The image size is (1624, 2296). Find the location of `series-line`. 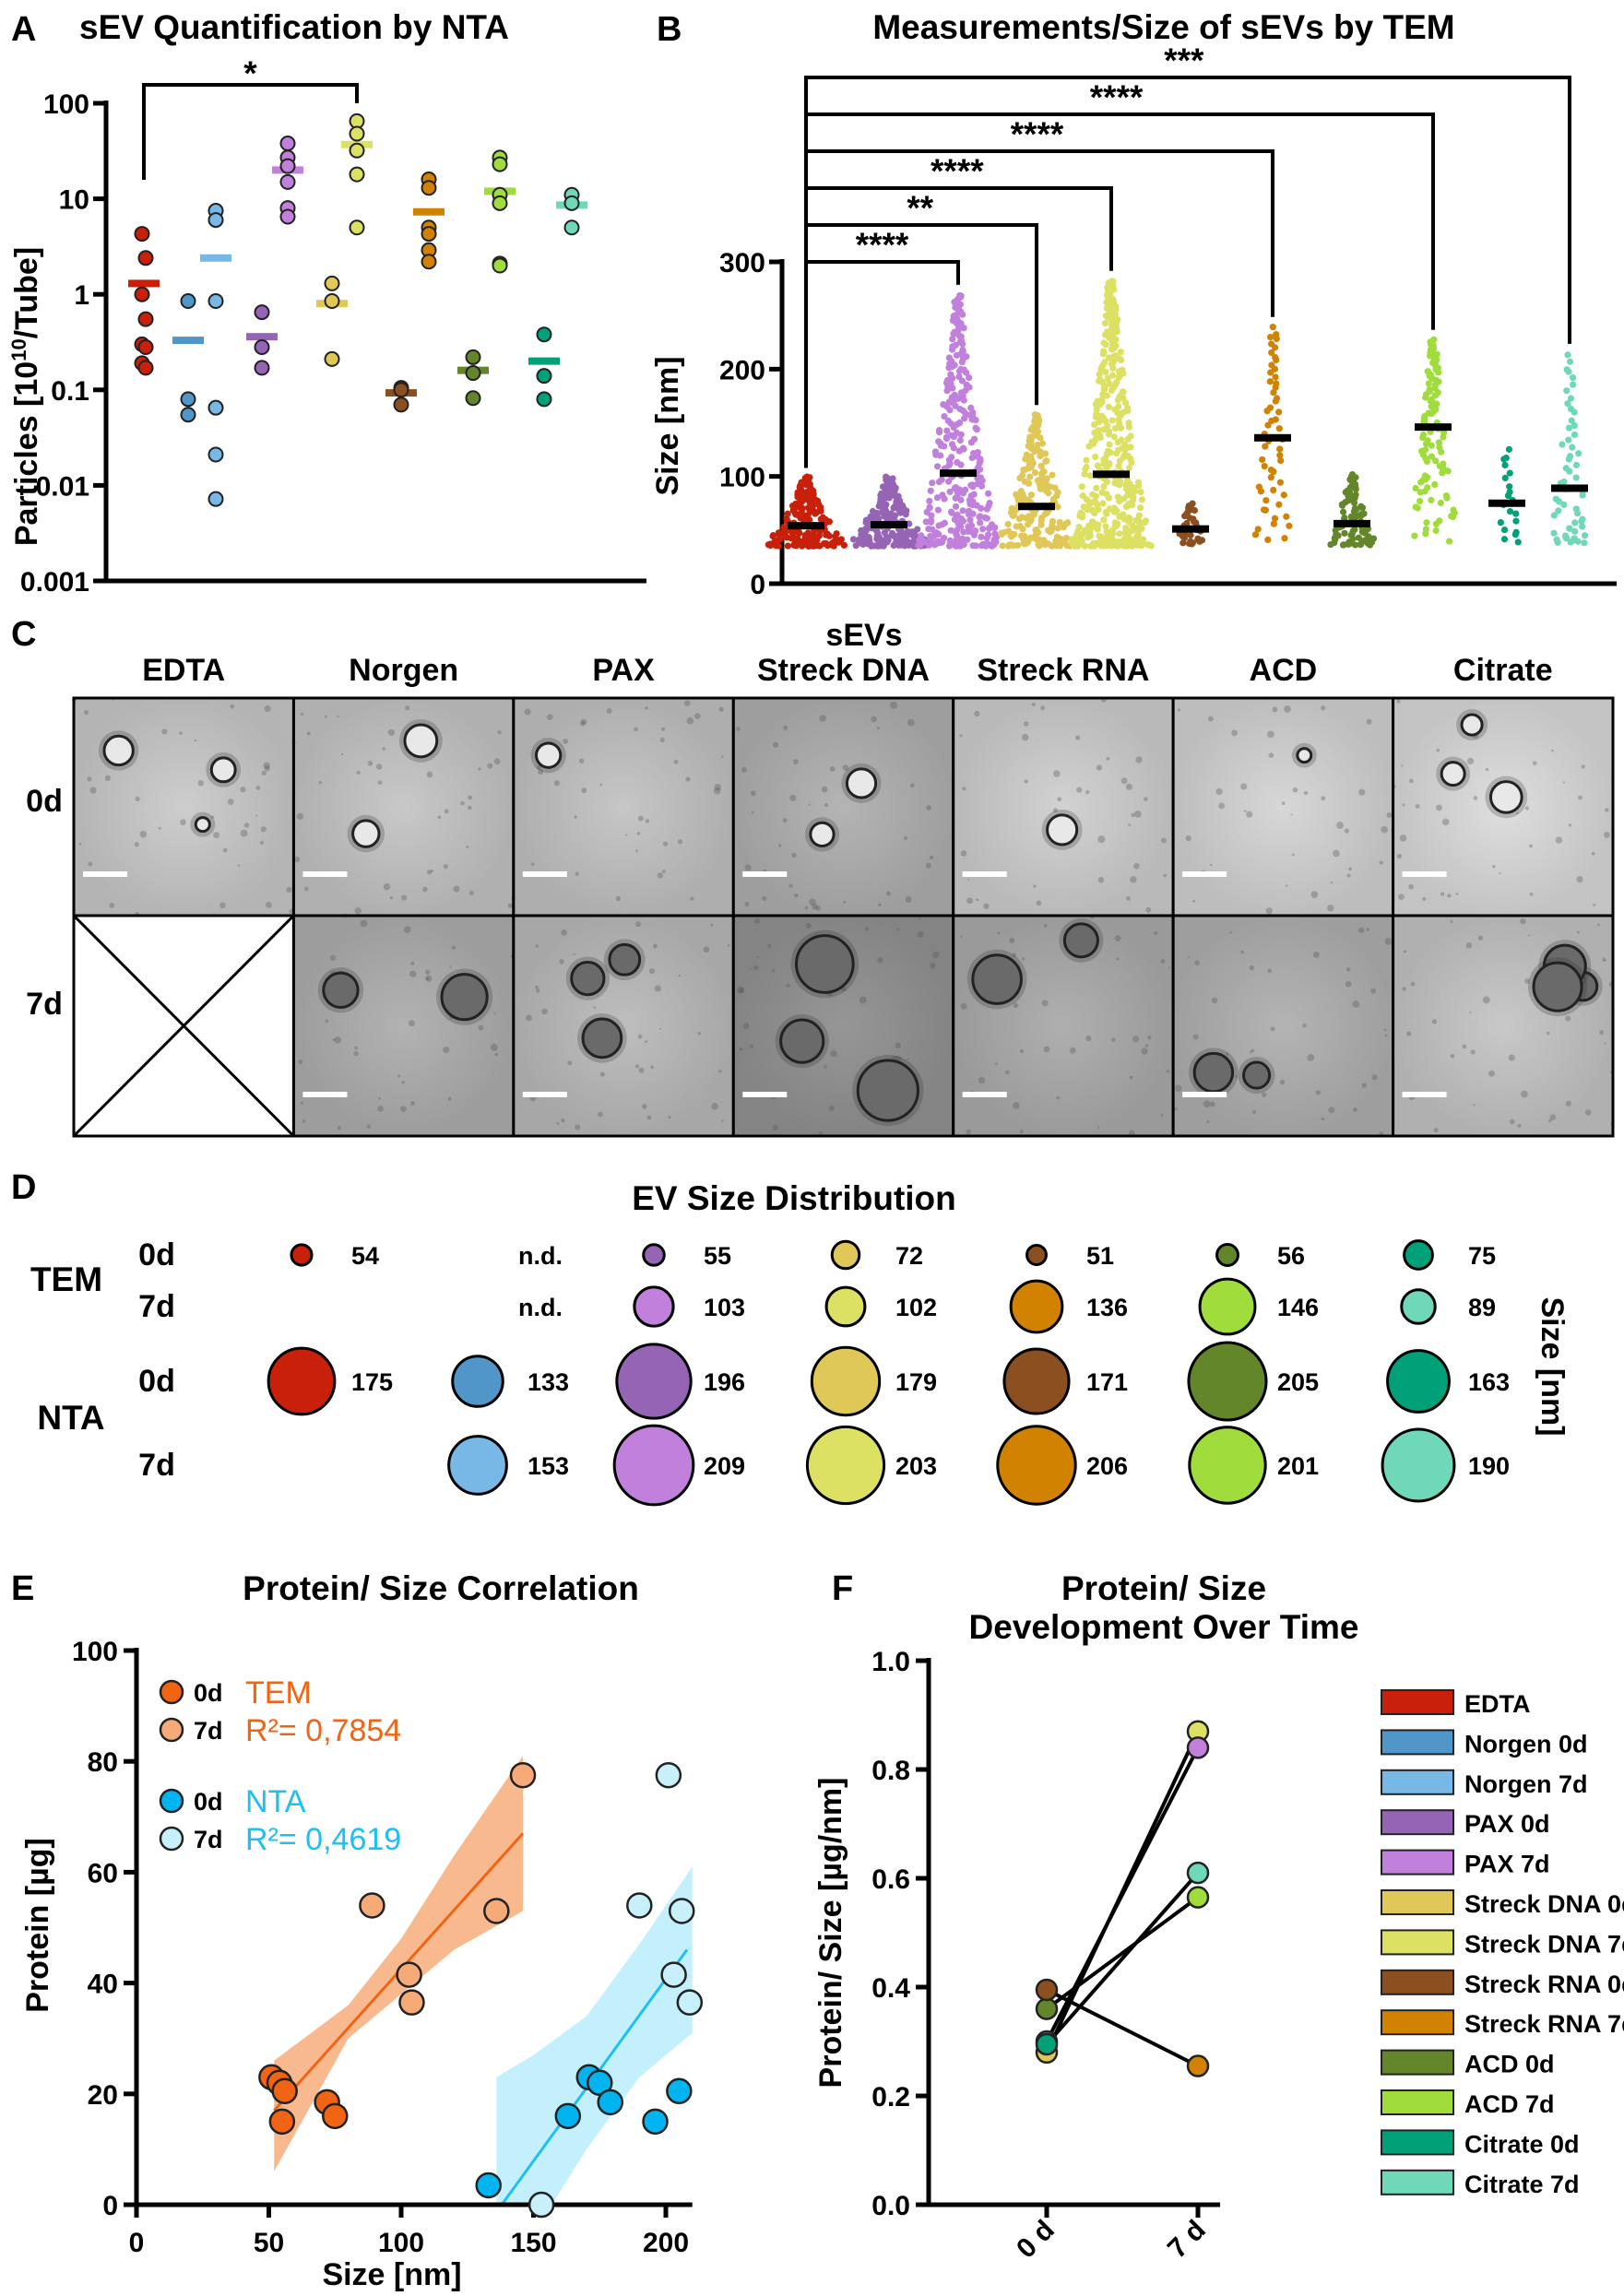

series-line is located at coordinates (1123, 1958).